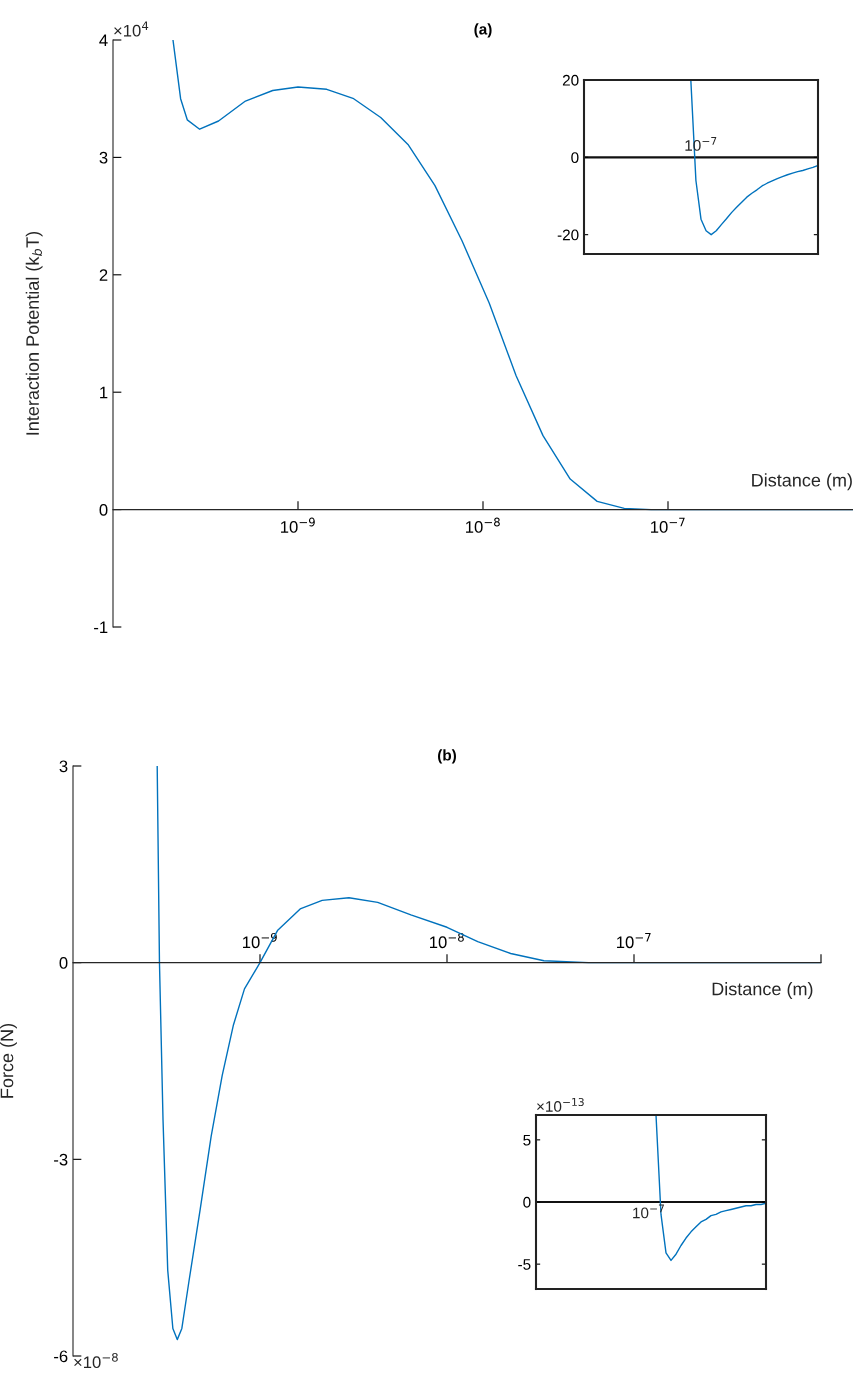  Describe the element at coordinates (131, 29) in the screenshot. I see `text: ×10$^{4}$` at that location.